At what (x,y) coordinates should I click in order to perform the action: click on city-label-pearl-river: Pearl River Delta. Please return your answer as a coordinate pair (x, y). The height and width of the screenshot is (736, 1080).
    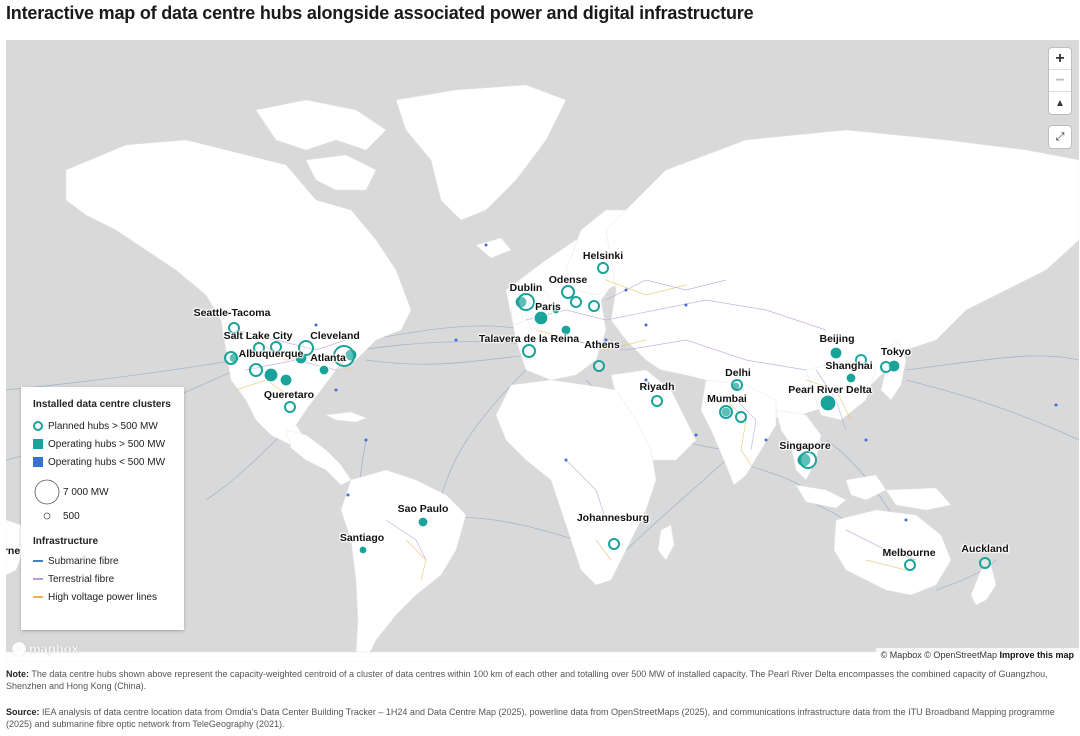
    Looking at the image, I should click on (830, 390).